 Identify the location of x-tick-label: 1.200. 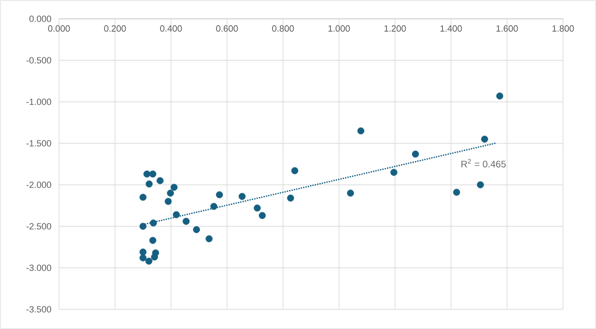
(395, 28).